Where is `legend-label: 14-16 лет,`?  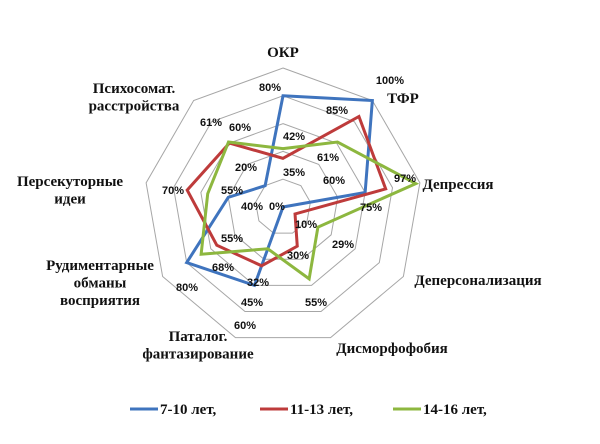
legend-label: 14-16 лет, is located at coordinates (455, 410).